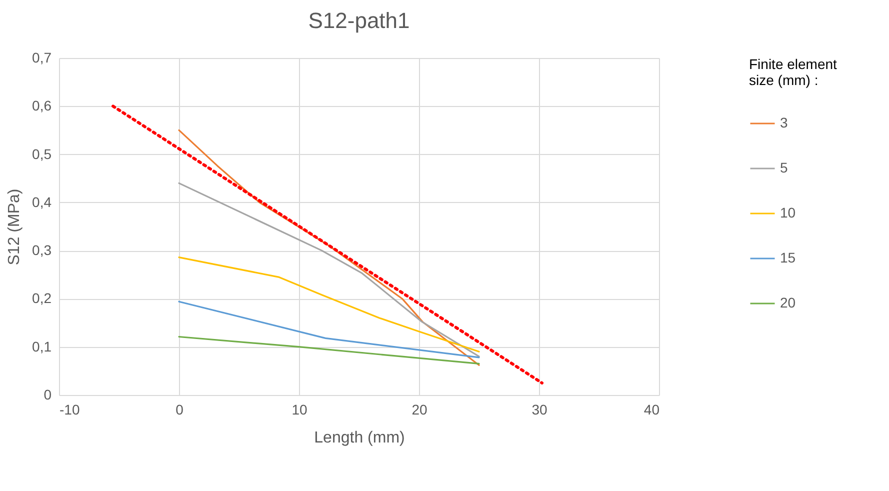  What do you see at coordinates (15, 227) in the screenshot?
I see `y-axis-title: S12 (MPa)` at bounding box center [15, 227].